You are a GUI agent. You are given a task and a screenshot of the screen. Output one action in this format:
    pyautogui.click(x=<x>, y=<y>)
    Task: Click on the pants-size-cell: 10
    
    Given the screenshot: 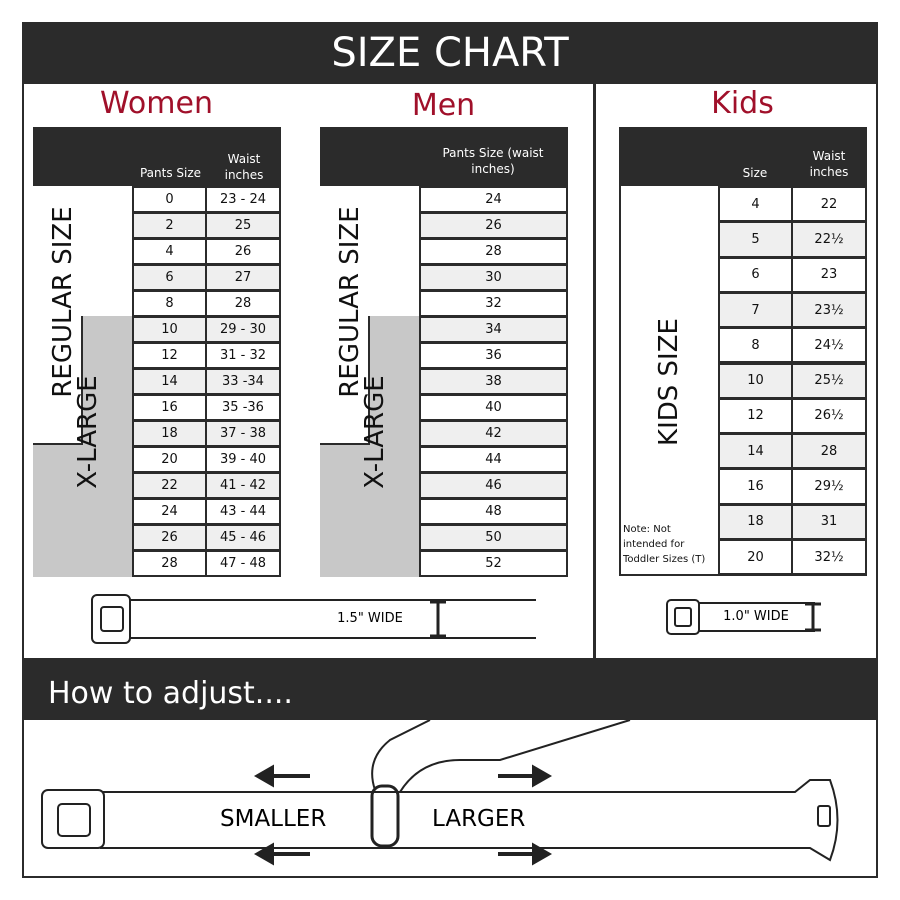 What is the action you would take?
    pyautogui.click(x=169, y=329)
    